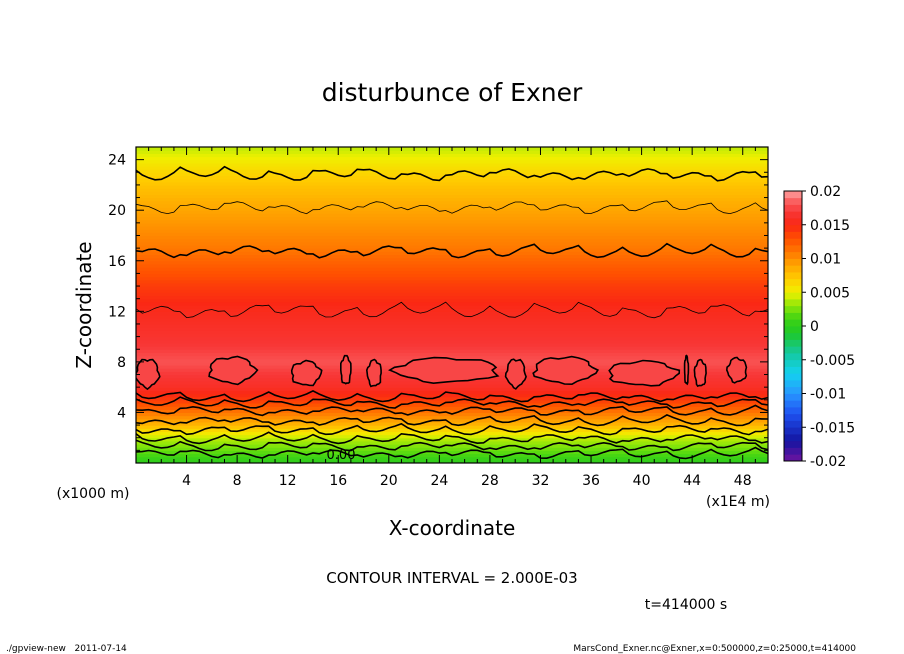  Describe the element at coordinates (825, 260) in the screenshot. I see `colorbar-tick-label: 0.01` at that location.